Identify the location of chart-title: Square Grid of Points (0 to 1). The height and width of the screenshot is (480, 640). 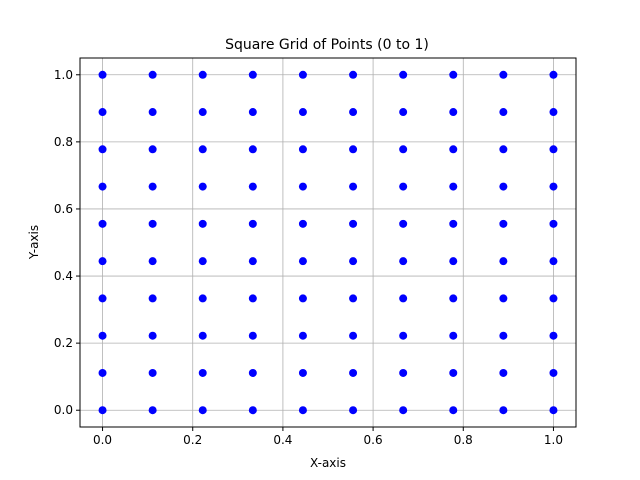
(327, 45).